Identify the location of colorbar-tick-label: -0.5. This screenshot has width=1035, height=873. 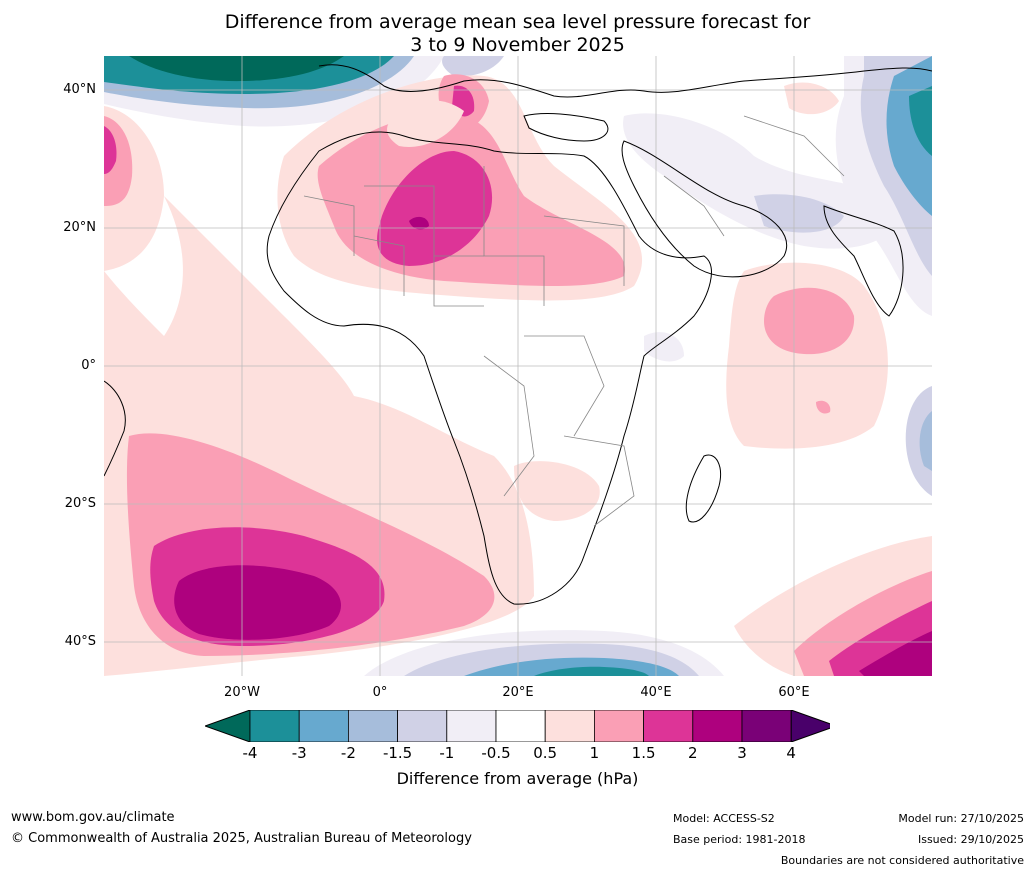
(496, 753).